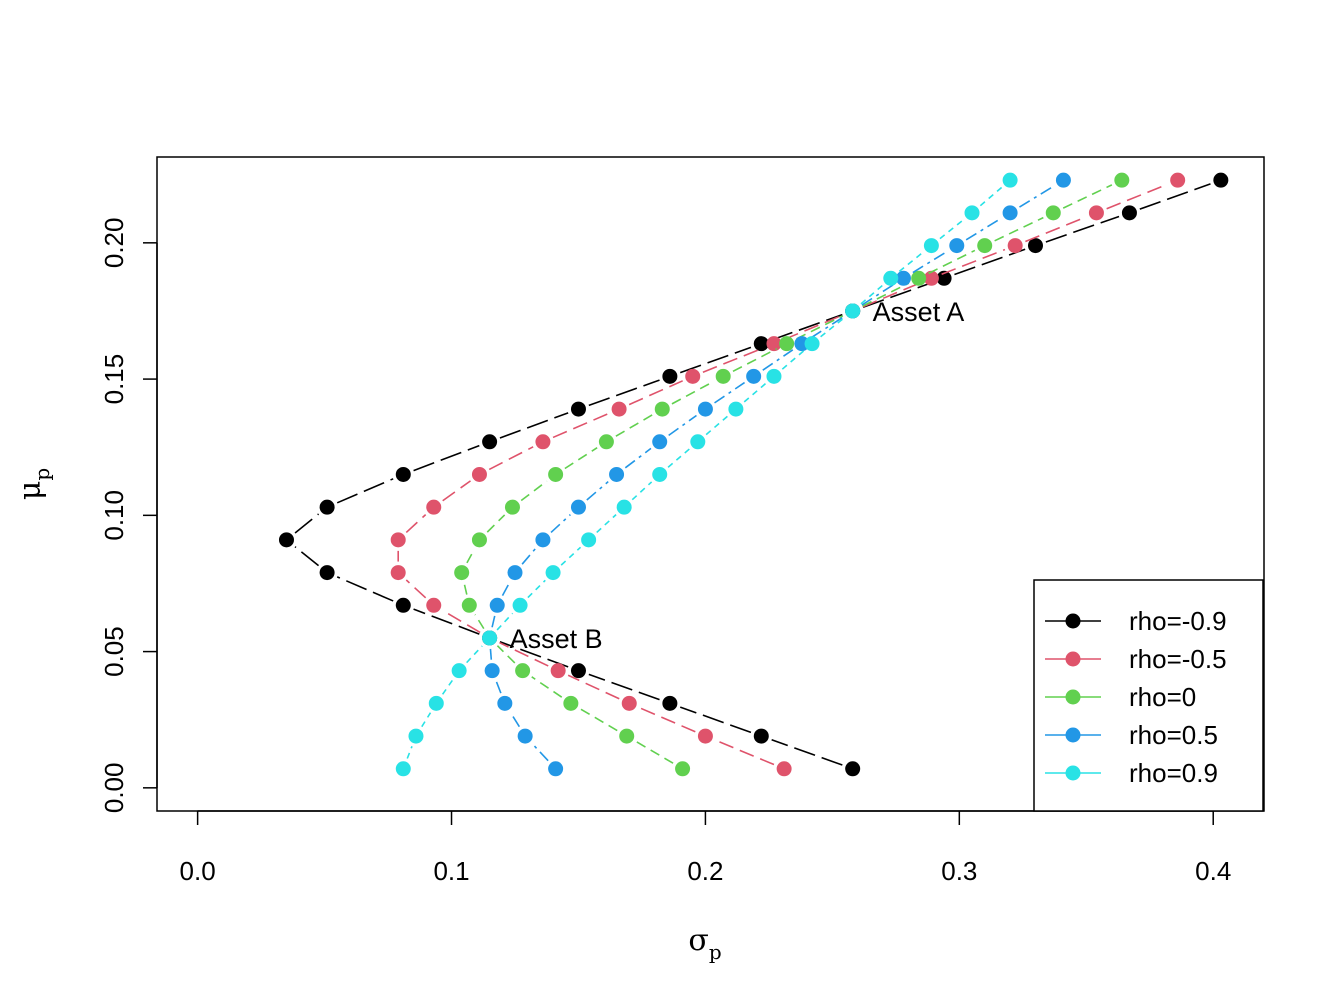 The image size is (1344, 1008). I want to click on legend-item: rho=-0.9, so click(1136, 621).